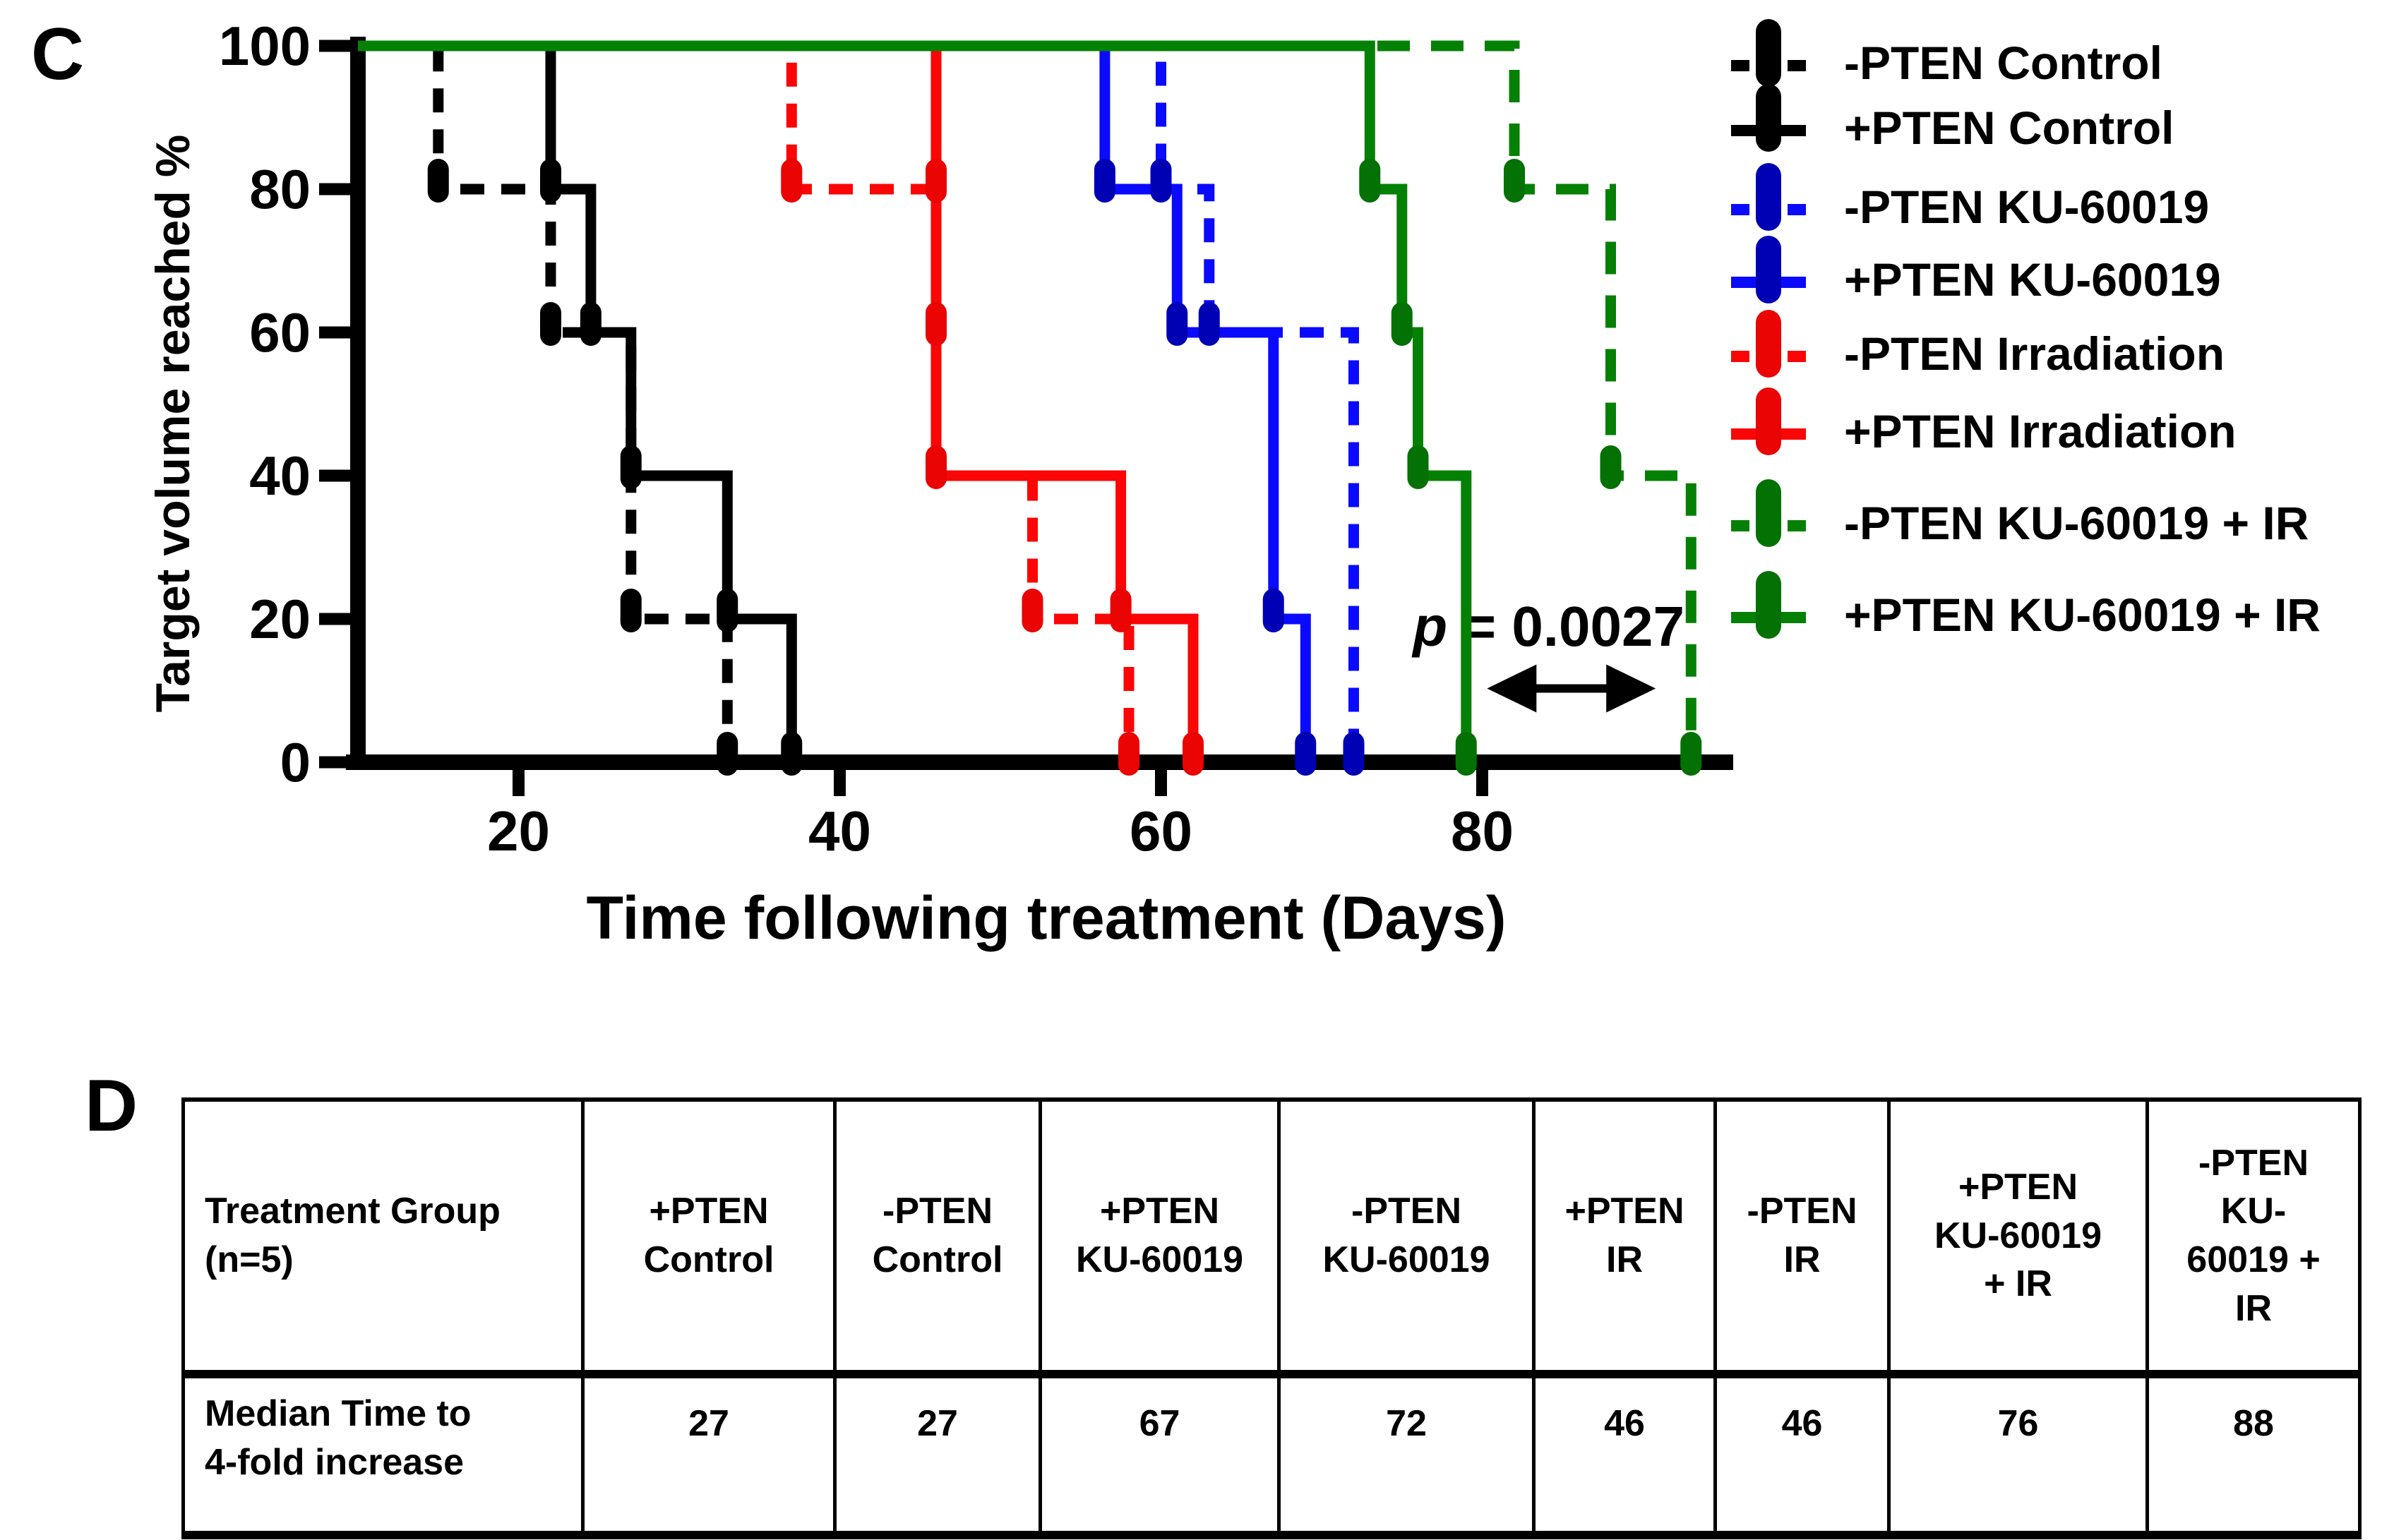  What do you see at coordinates (1483, 831) in the screenshot?
I see `x-tick-label: 80` at bounding box center [1483, 831].